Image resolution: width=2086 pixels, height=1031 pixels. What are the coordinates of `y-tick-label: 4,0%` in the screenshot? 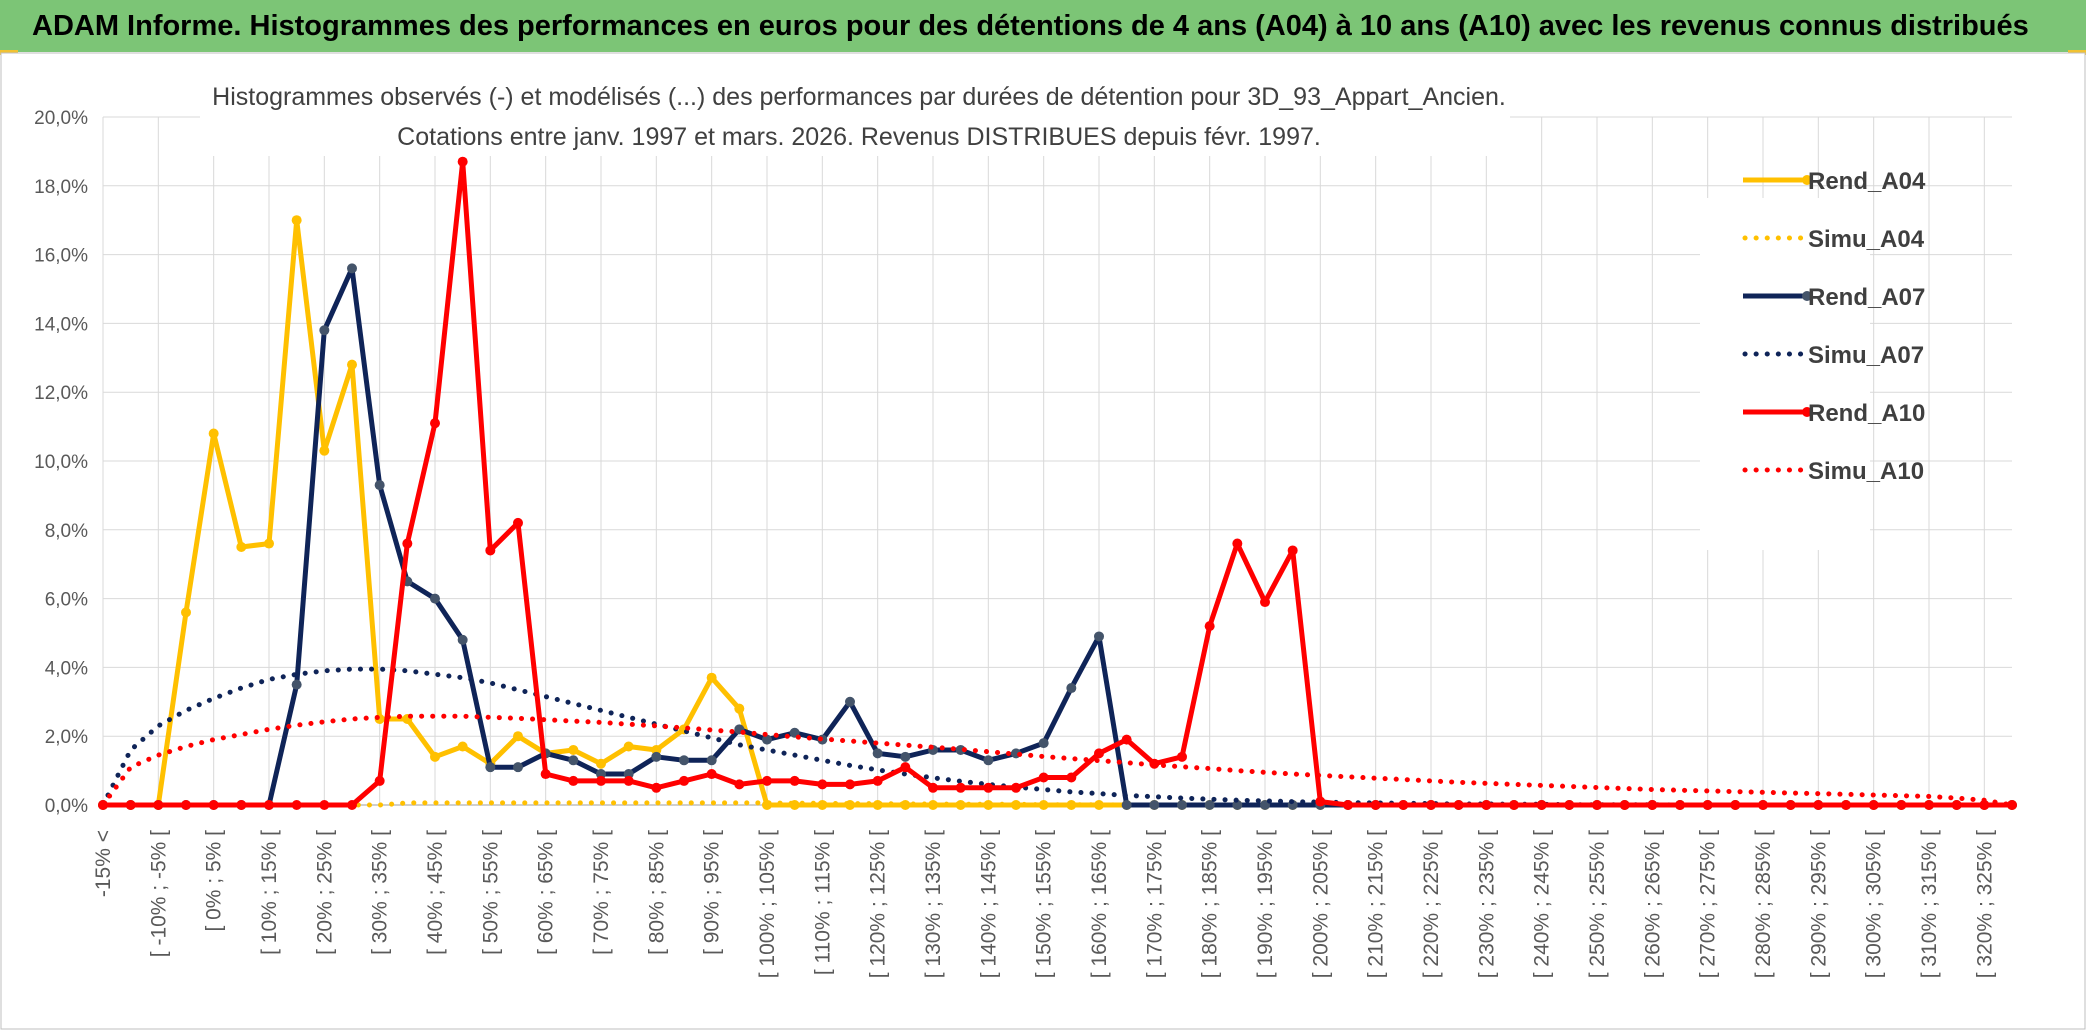 It's located at (66, 668).